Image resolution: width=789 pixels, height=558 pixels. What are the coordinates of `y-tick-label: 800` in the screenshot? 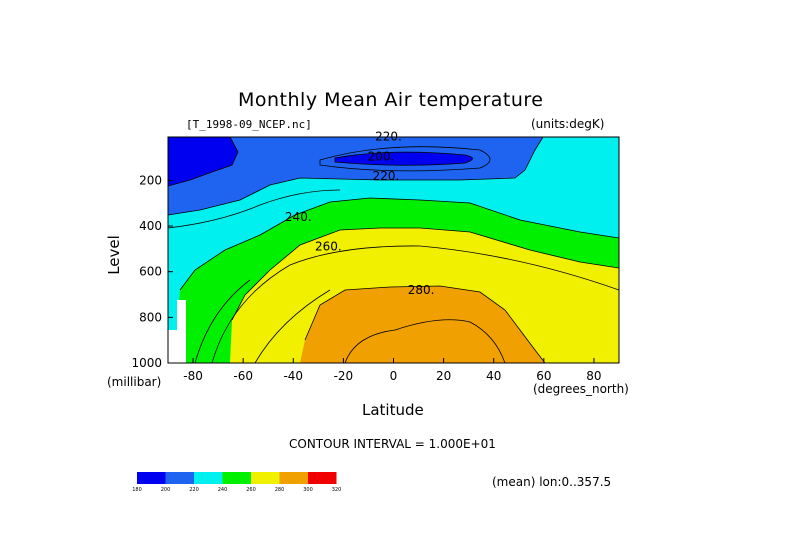 It's located at (150, 317).